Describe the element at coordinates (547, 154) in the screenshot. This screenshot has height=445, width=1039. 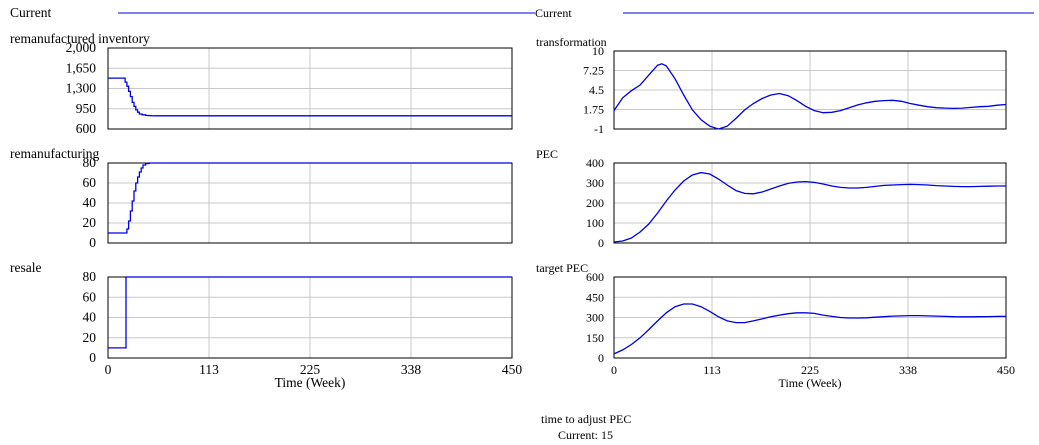
I see `chart-title: PEC` at that location.